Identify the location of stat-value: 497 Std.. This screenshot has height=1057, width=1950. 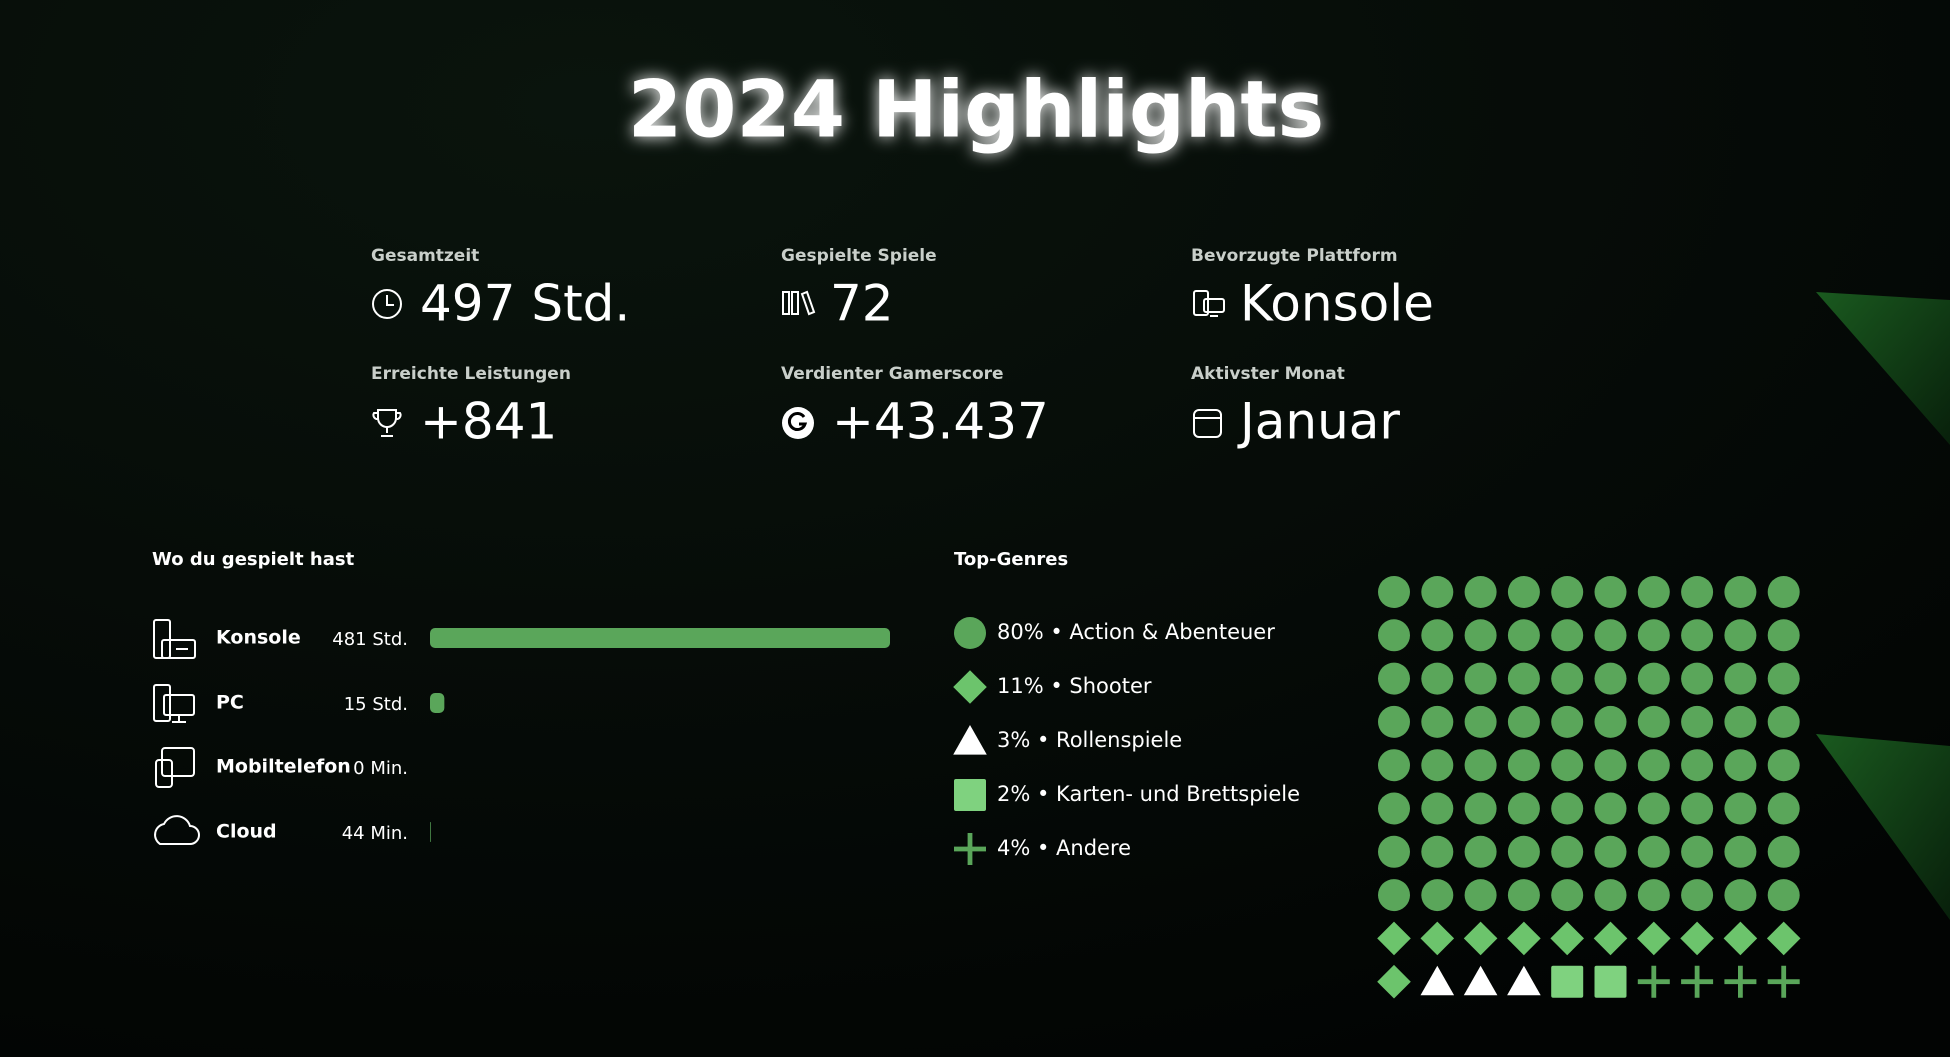
(525, 304).